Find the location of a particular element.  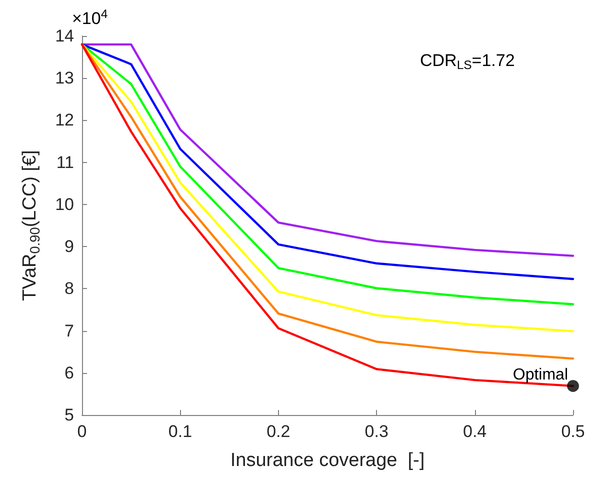

x-tick-label: 0.4 is located at coordinates (474, 431).